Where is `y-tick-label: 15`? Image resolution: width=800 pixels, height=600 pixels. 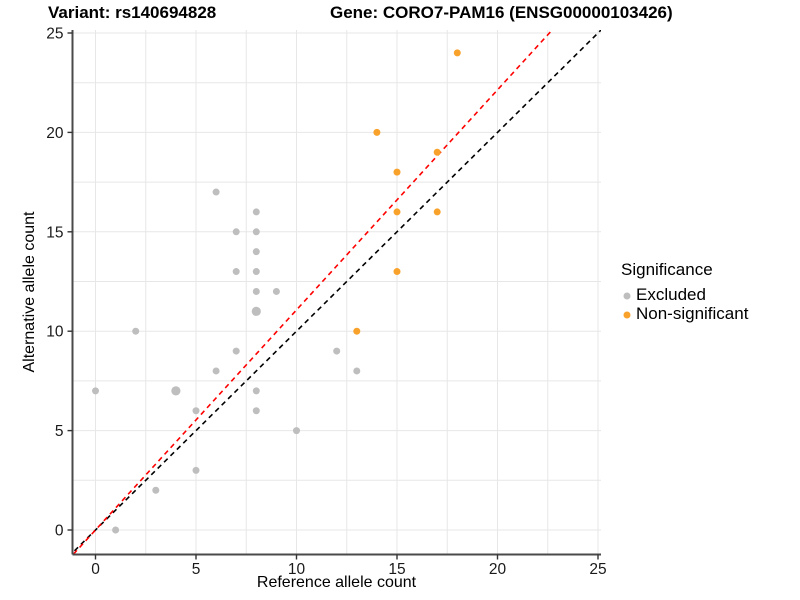 y-tick-label: 15 is located at coordinates (54, 232).